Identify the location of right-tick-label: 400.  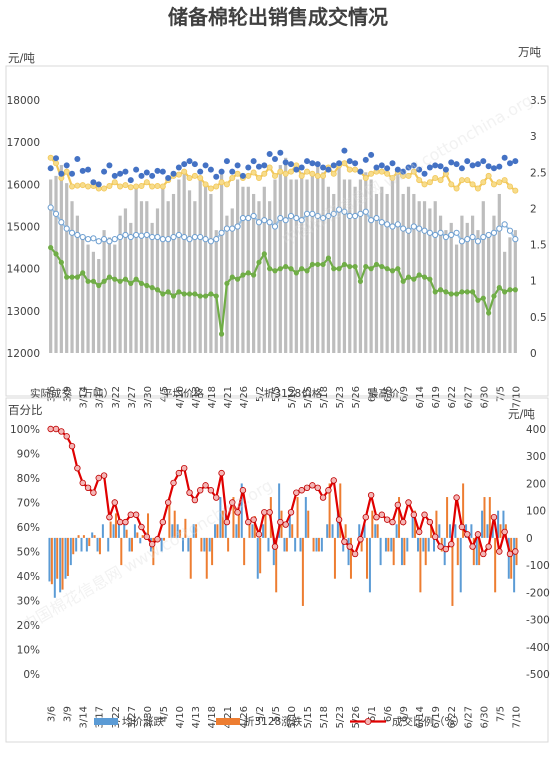
(536, 430).